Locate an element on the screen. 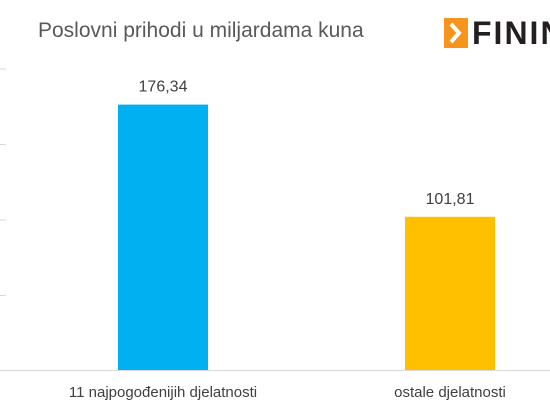 This screenshot has width=550, height=420. fininfo-logo: FININ is located at coordinates (497, 33).